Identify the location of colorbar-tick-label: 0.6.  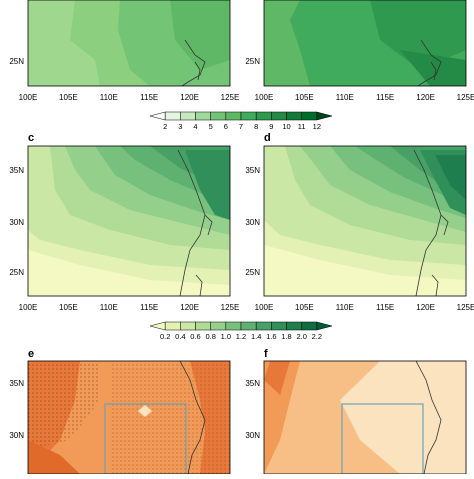
(195, 336).